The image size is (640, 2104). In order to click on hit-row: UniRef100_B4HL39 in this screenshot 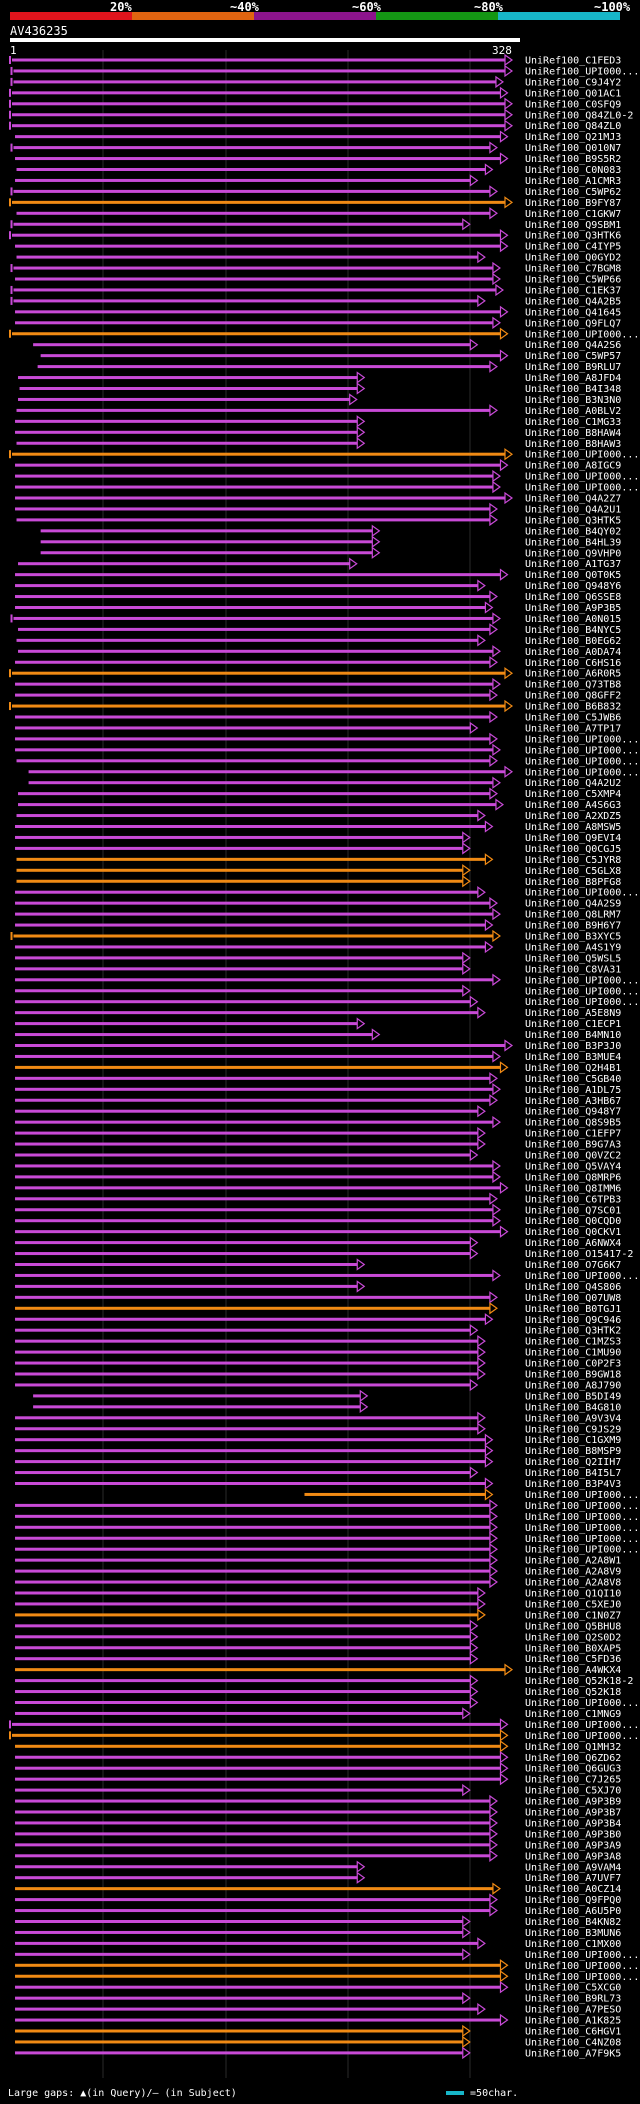, I will do `click(331, 542)`.